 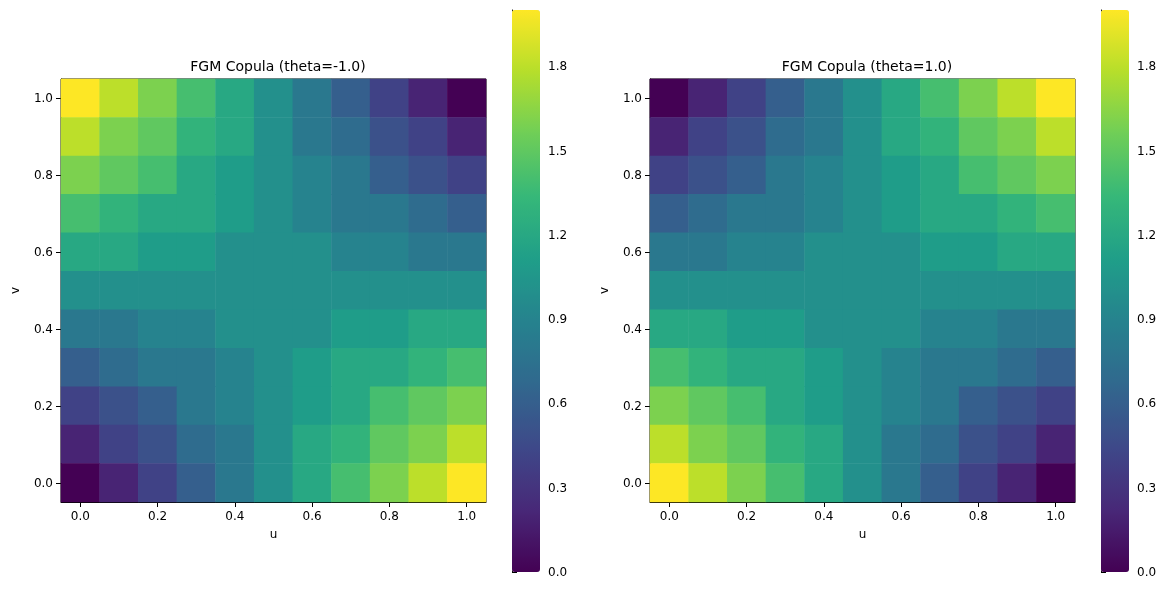 I want to click on chart-title: FGM Copula (theta=1.0), so click(x=867, y=66).